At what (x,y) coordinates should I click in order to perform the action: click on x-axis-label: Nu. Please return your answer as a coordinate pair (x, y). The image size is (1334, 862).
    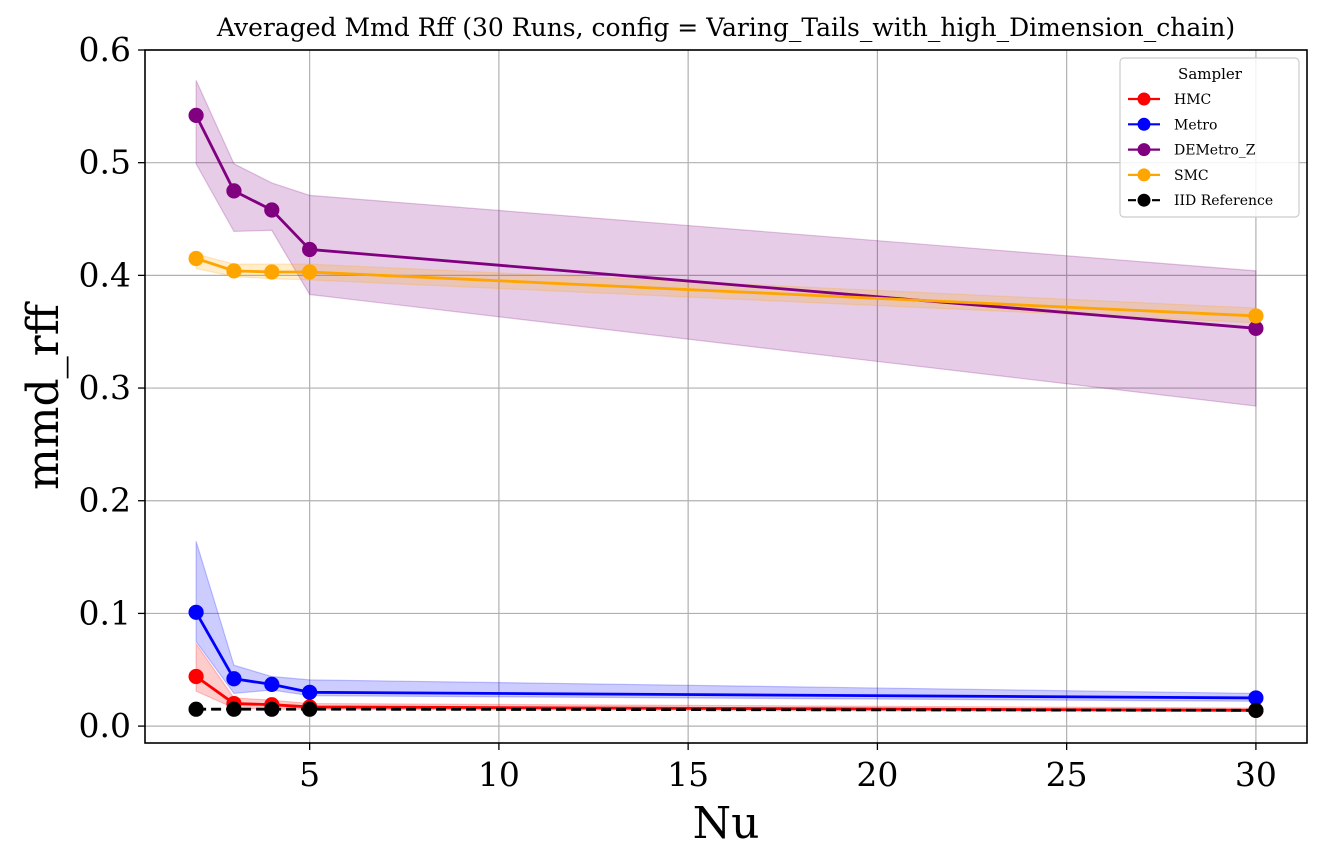
    Looking at the image, I should click on (726, 823).